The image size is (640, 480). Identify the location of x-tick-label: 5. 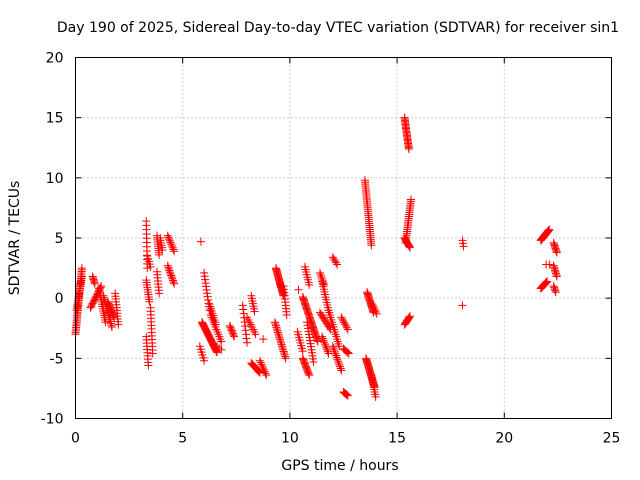
(182, 439).